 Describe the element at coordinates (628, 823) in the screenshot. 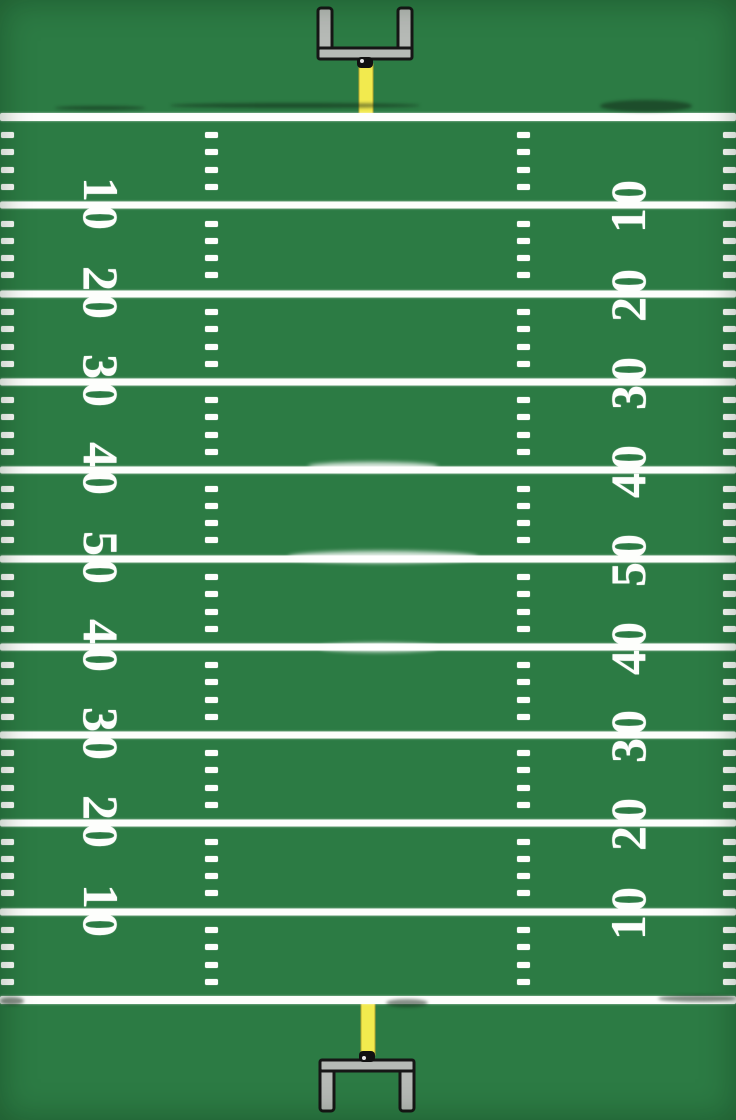

I see `yard-number-right-20: 20` at that location.